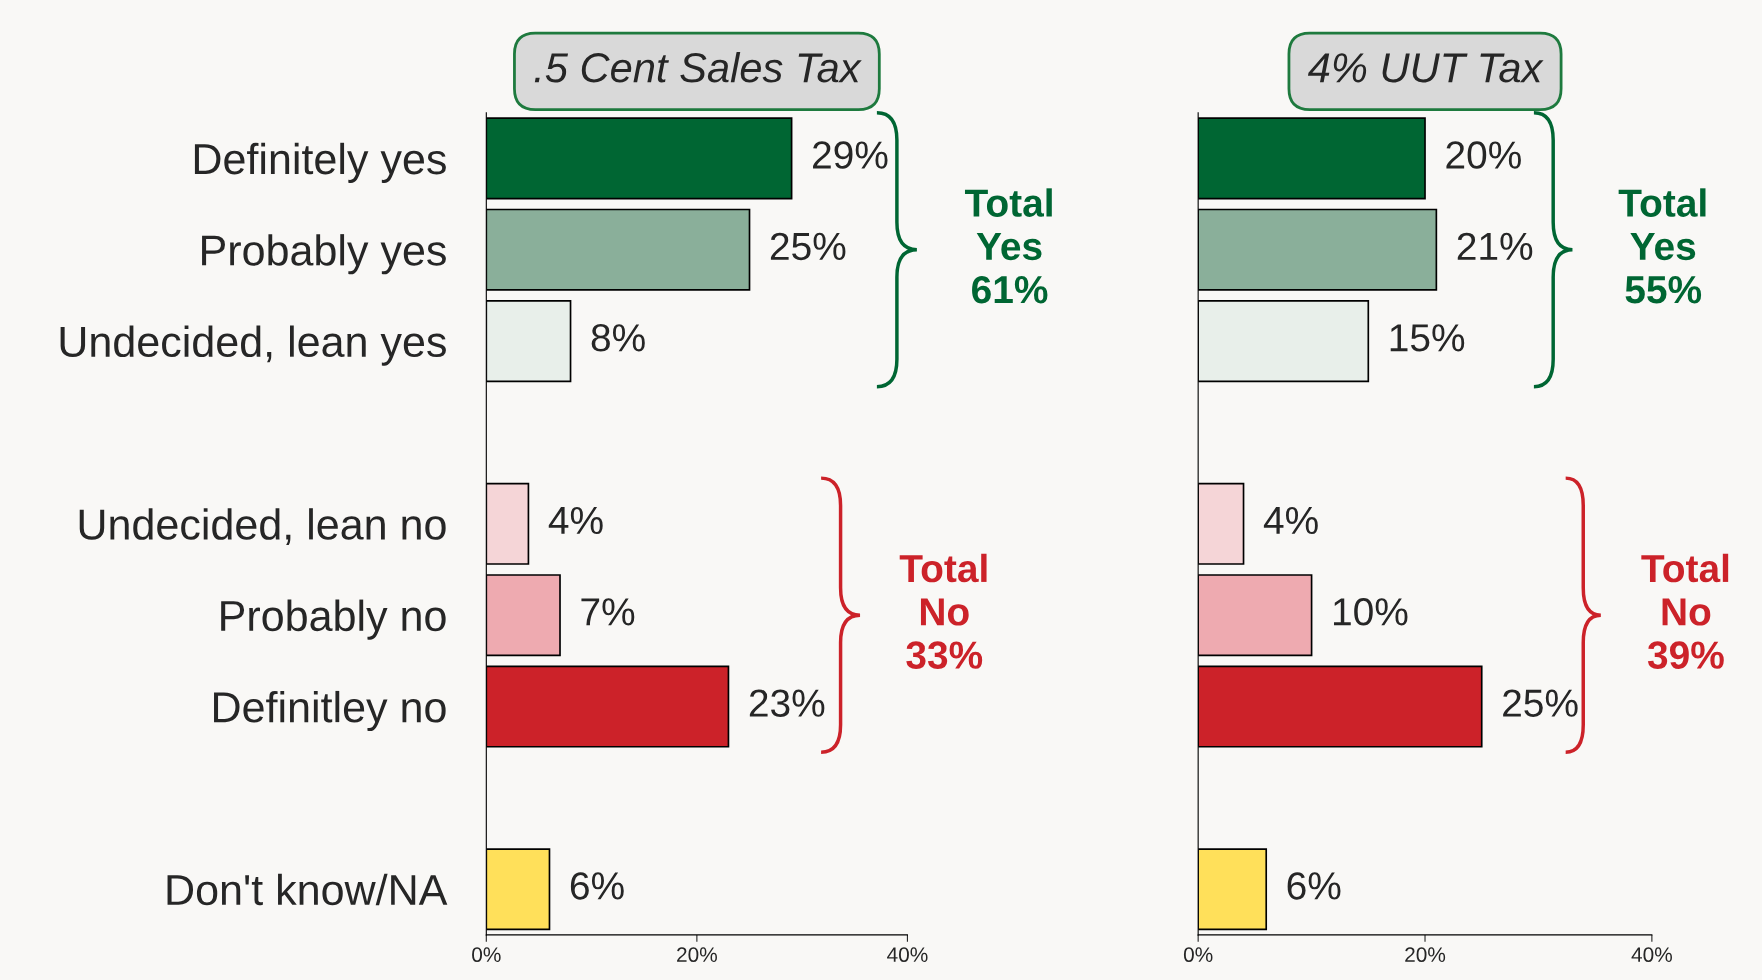  I want to click on y-tick-label: Probably no, so click(333, 619).